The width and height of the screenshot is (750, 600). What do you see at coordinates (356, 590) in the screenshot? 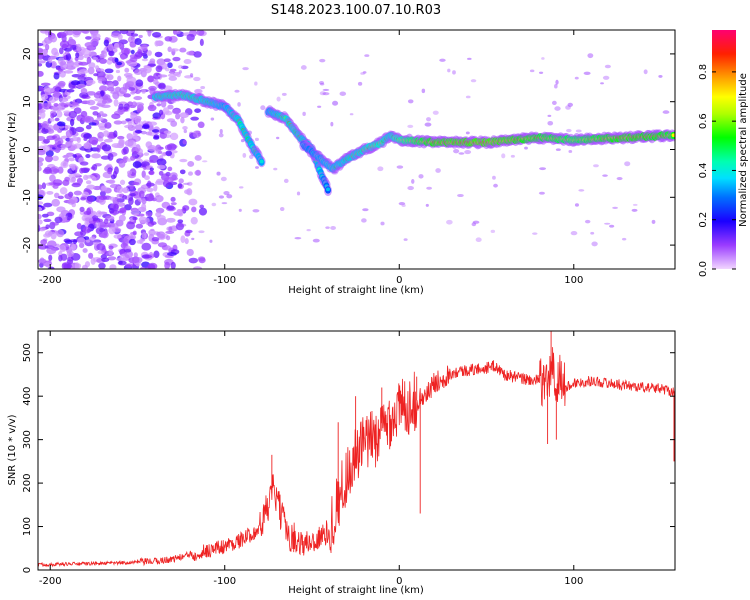
I see `snr-x-axis-label: Height of straight line (km)` at bounding box center [356, 590].